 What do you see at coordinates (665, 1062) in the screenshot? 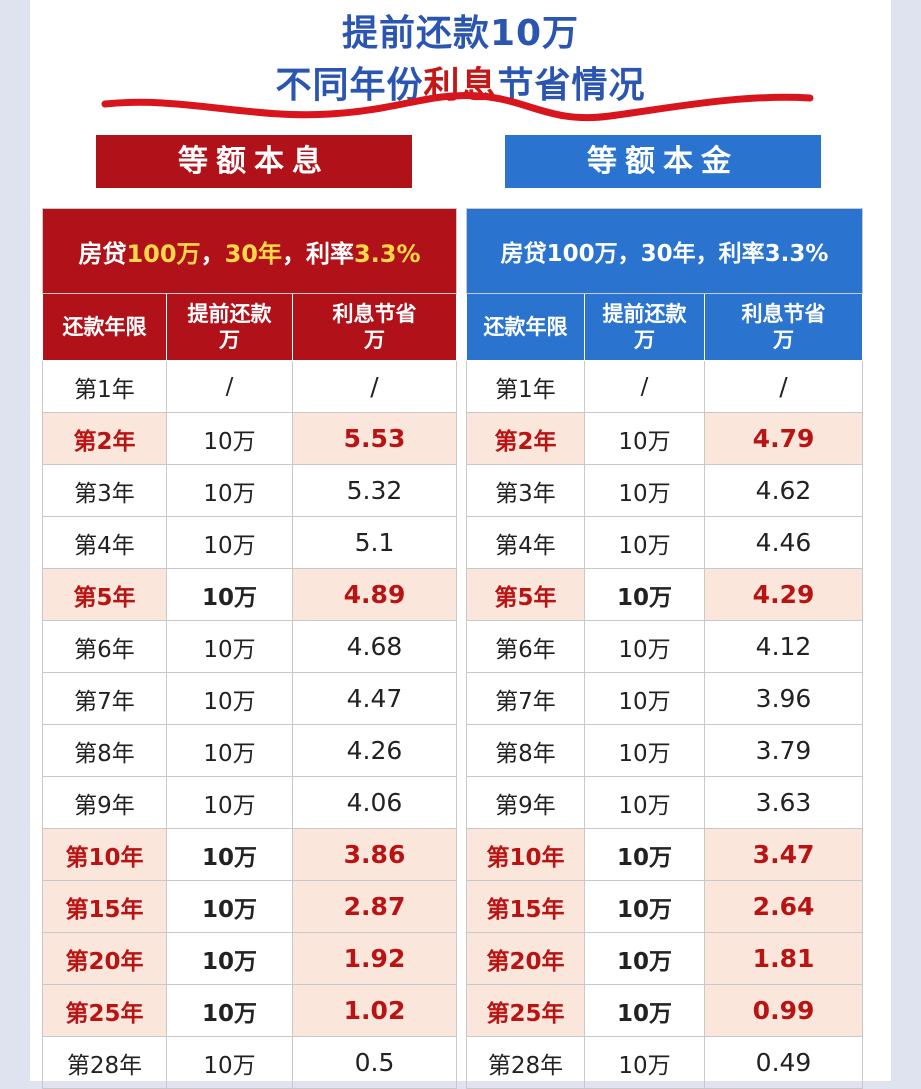
I see `table-row: 第28年 10万 0.49` at bounding box center [665, 1062].